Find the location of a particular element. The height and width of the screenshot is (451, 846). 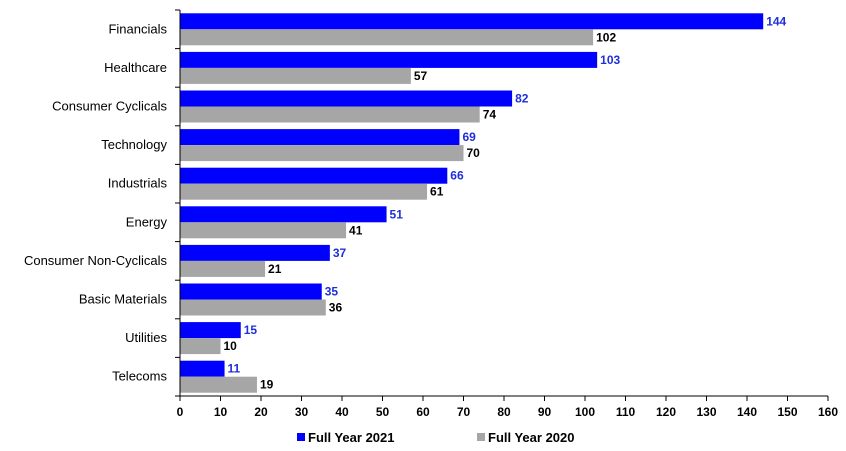

bar-financials-full-year-2020 is located at coordinates (387, 37).